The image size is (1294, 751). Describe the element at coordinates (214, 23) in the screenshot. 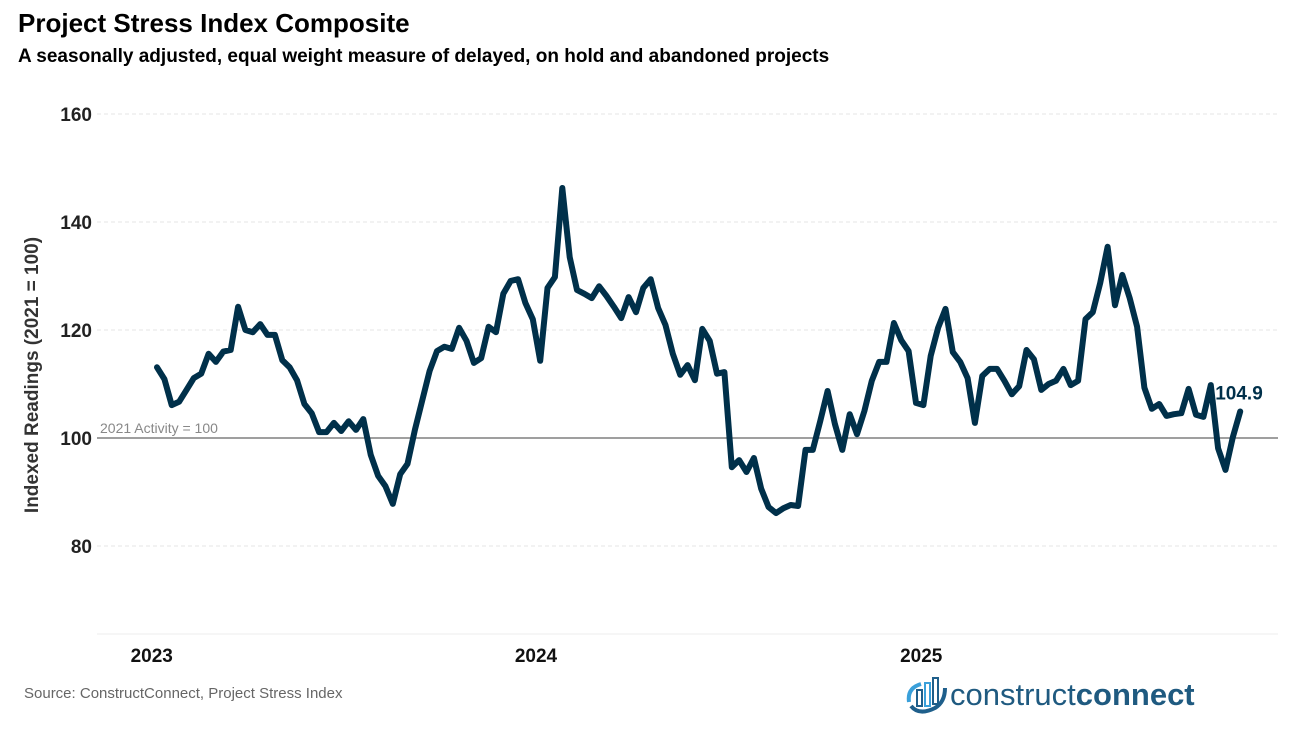

I see `chart-title: Project Stress Index Composite` at that location.